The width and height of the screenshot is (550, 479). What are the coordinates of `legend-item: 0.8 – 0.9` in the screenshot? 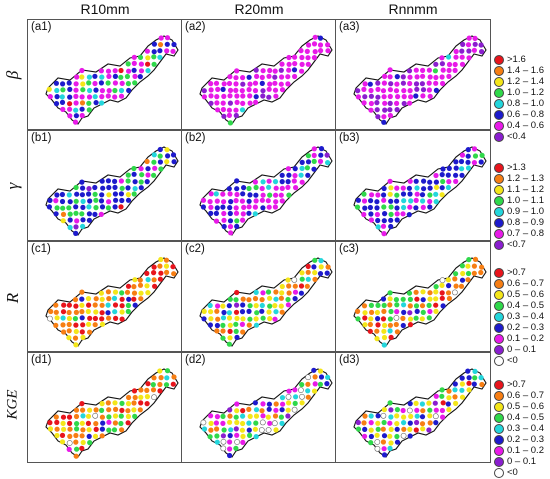 It's located at (522, 223).